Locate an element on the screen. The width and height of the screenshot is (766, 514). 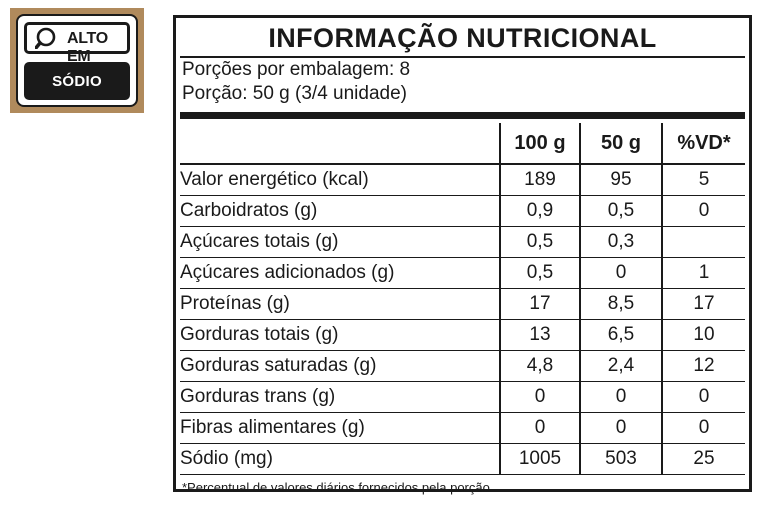
value-100g: 189 is located at coordinates (539, 180).